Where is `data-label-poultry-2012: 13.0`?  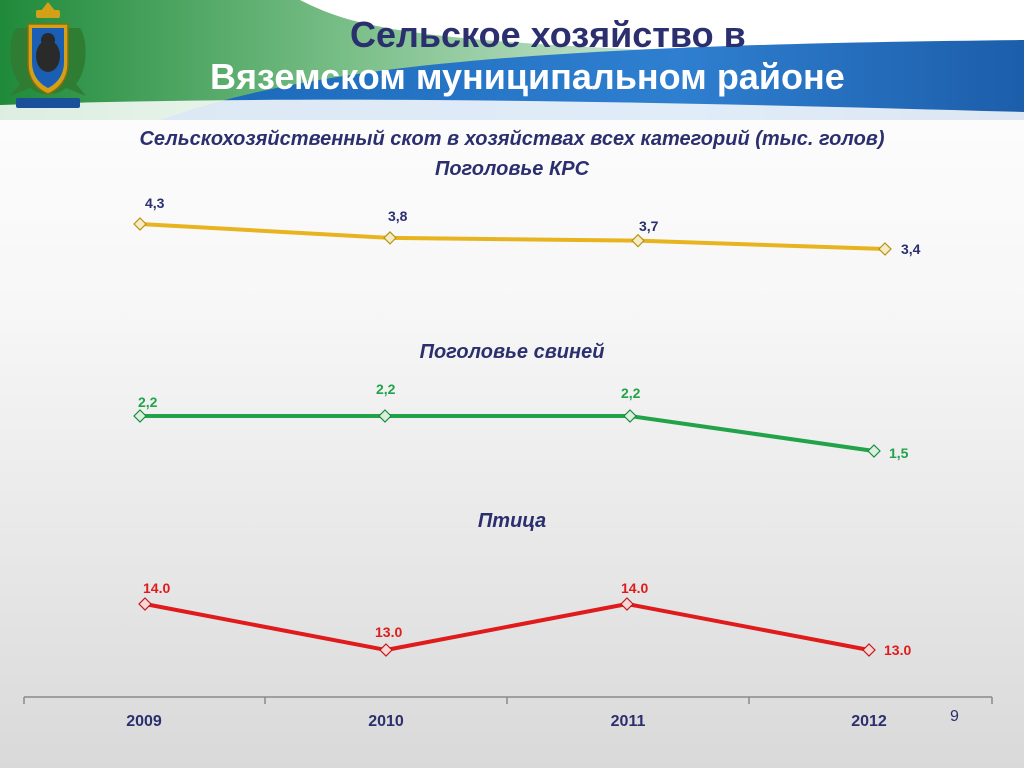 data-label-poultry-2012: 13.0 is located at coordinates (897, 650).